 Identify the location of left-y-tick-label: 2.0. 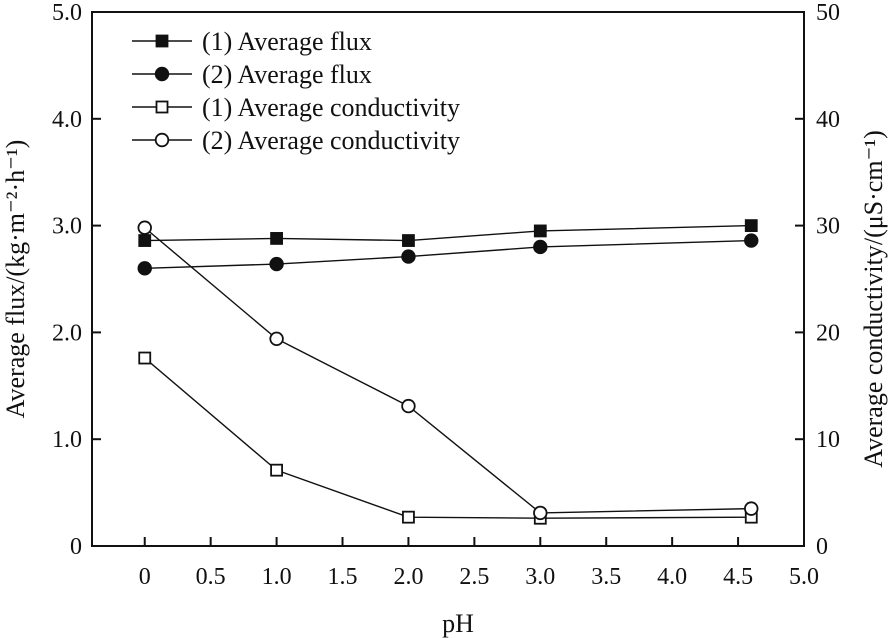
(67, 333).